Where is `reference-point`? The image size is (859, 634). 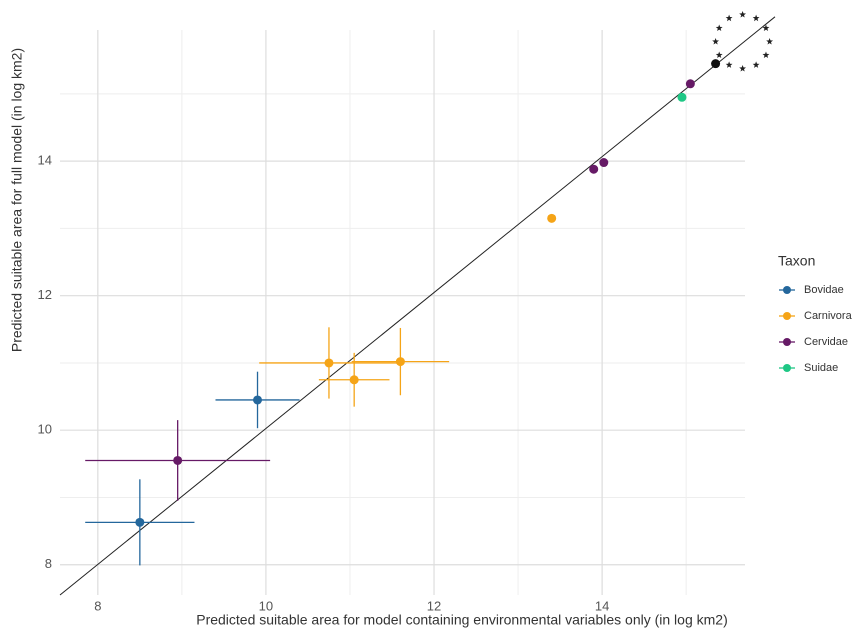
reference-point is located at coordinates (716, 64).